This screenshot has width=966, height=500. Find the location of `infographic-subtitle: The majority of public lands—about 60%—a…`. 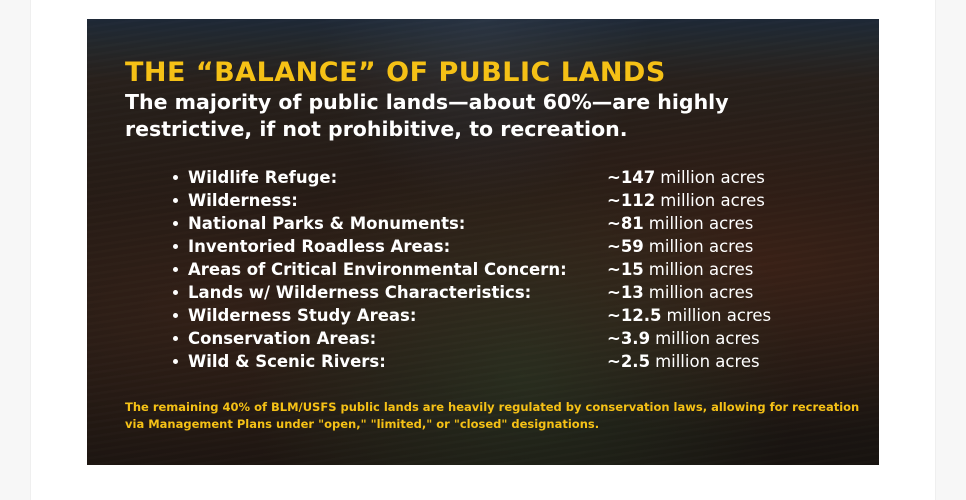

infographic-subtitle: The majority of public lands—about 60%—a… is located at coordinates (427, 115).